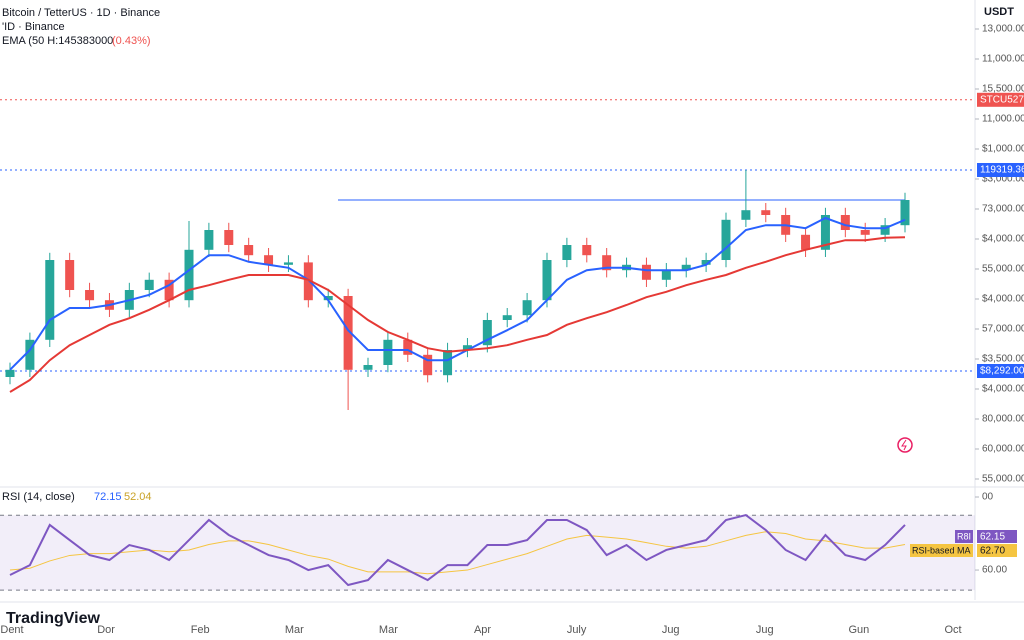 This screenshot has height=640, width=1024. Describe the element at coordinates (131, 41) in the screenshot. I see `indicator-change: (0.43%)` at that location.